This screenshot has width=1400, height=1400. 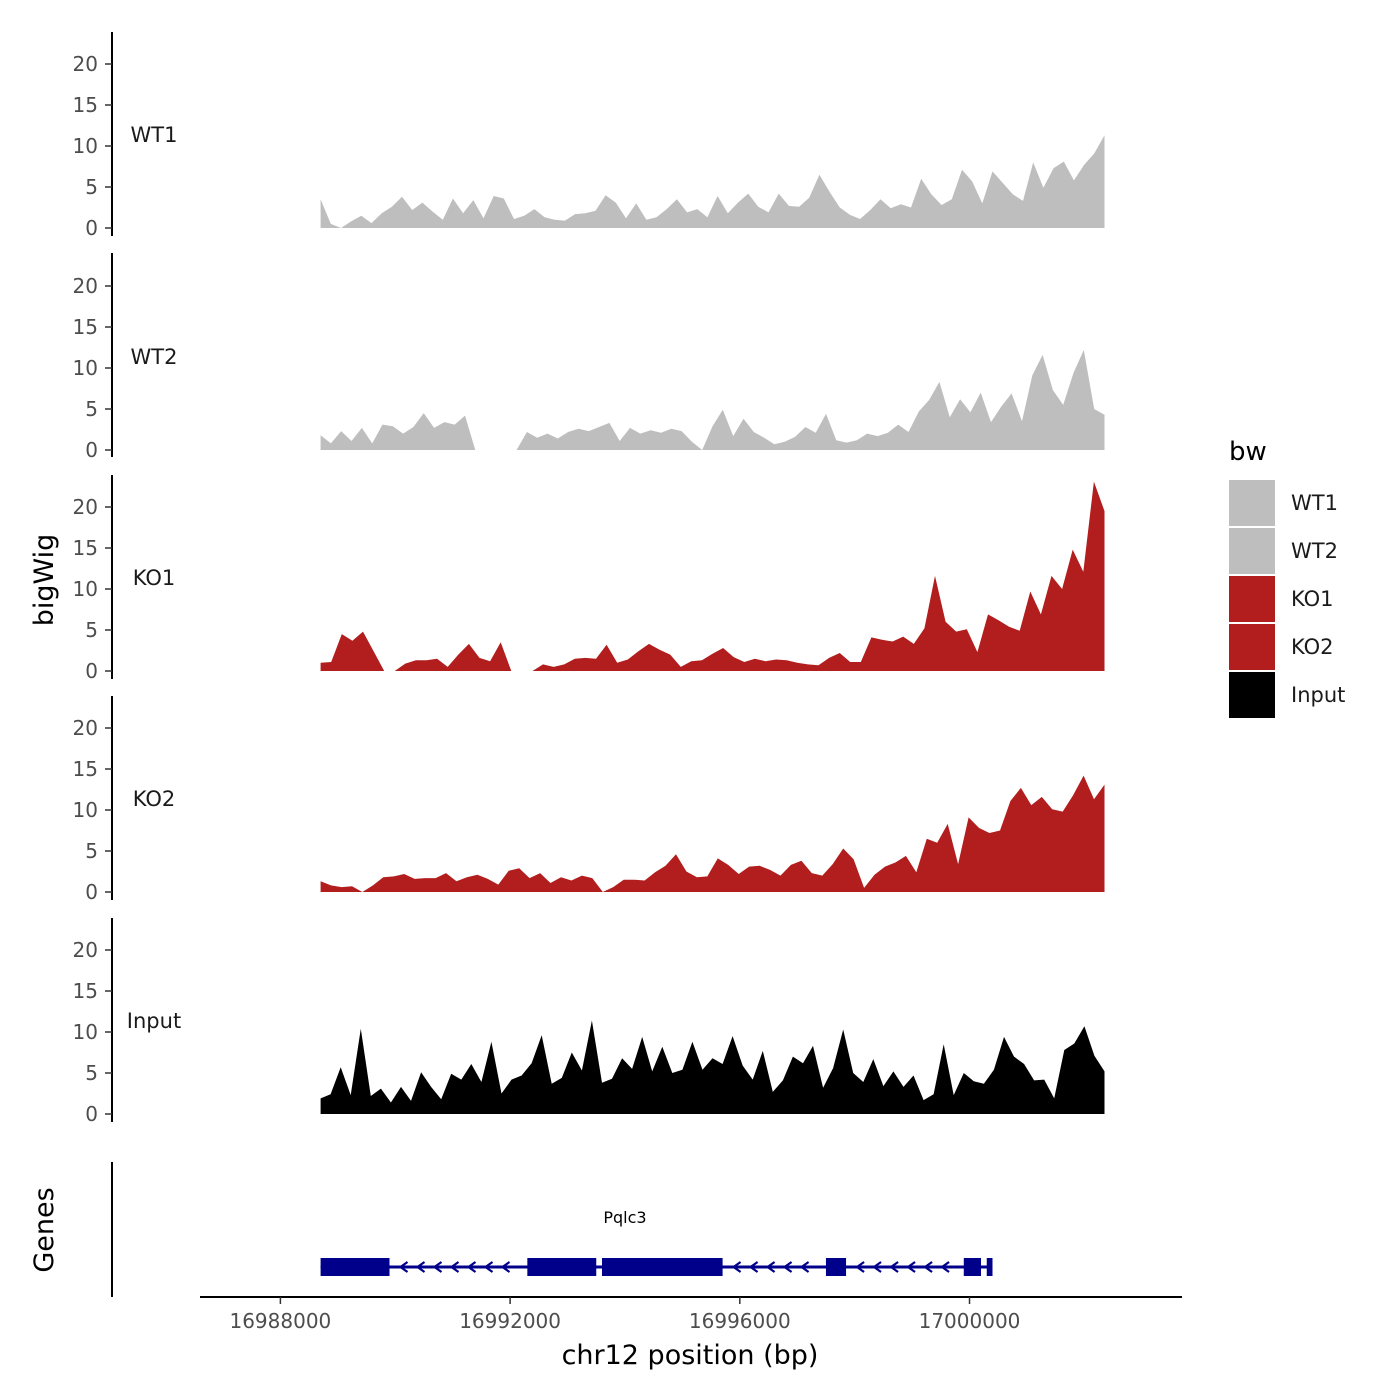 I want to click on legend-label: Input, so click(x=1318, y=695).